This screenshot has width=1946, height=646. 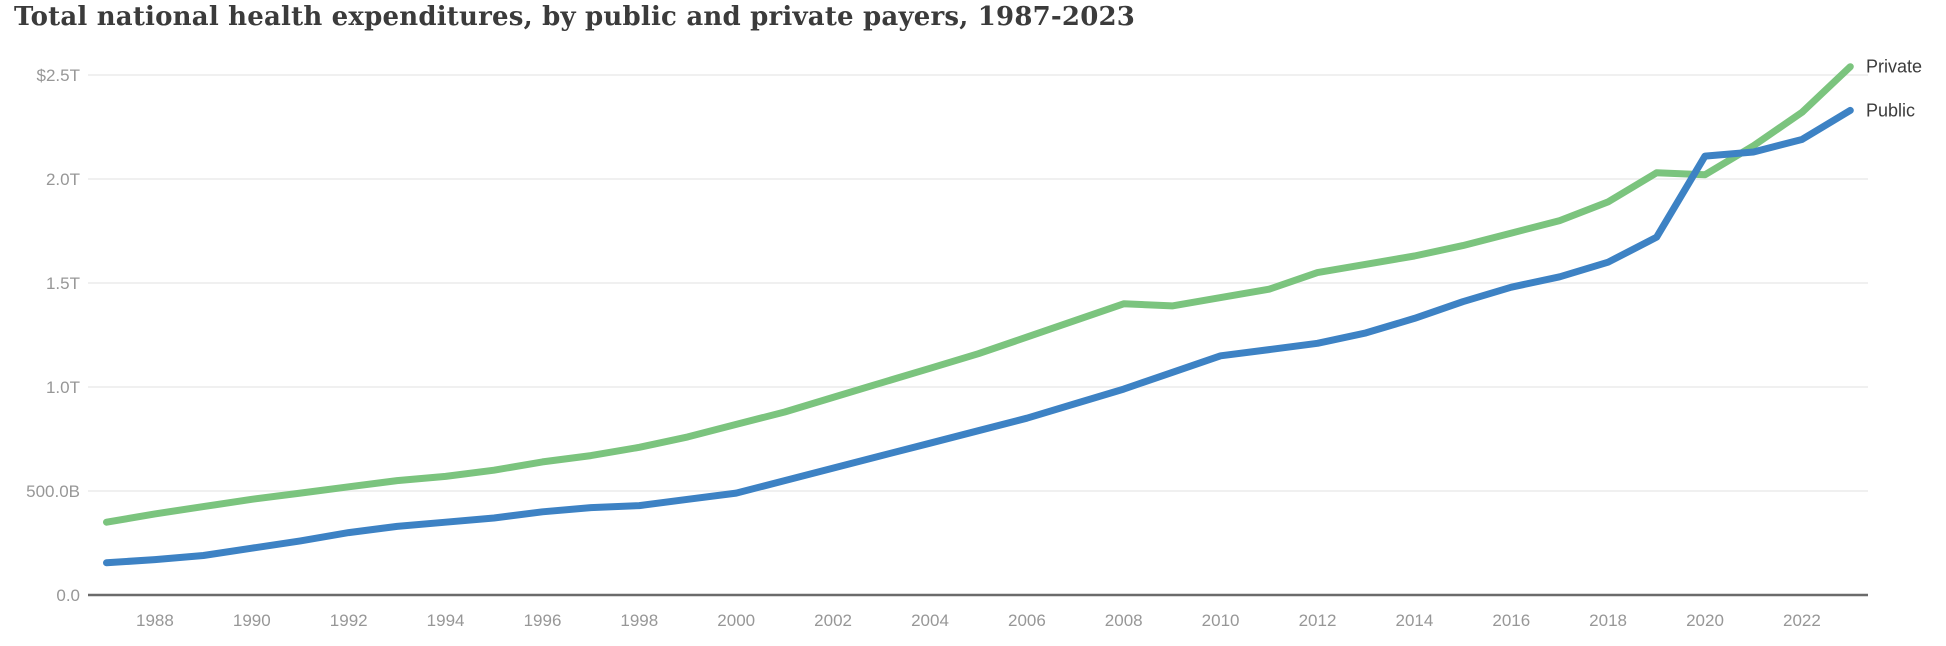 What do you see at coordinates (58, 75) in the screenshot?
I see `y-tick-label: $2.5T` at bounding box center [58, 75].